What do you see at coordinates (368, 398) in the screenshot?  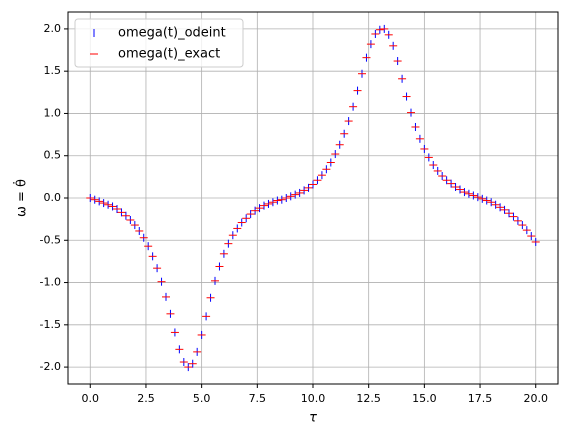 I see `x-tick-label: 12.5` at bounding box center [368, 398].